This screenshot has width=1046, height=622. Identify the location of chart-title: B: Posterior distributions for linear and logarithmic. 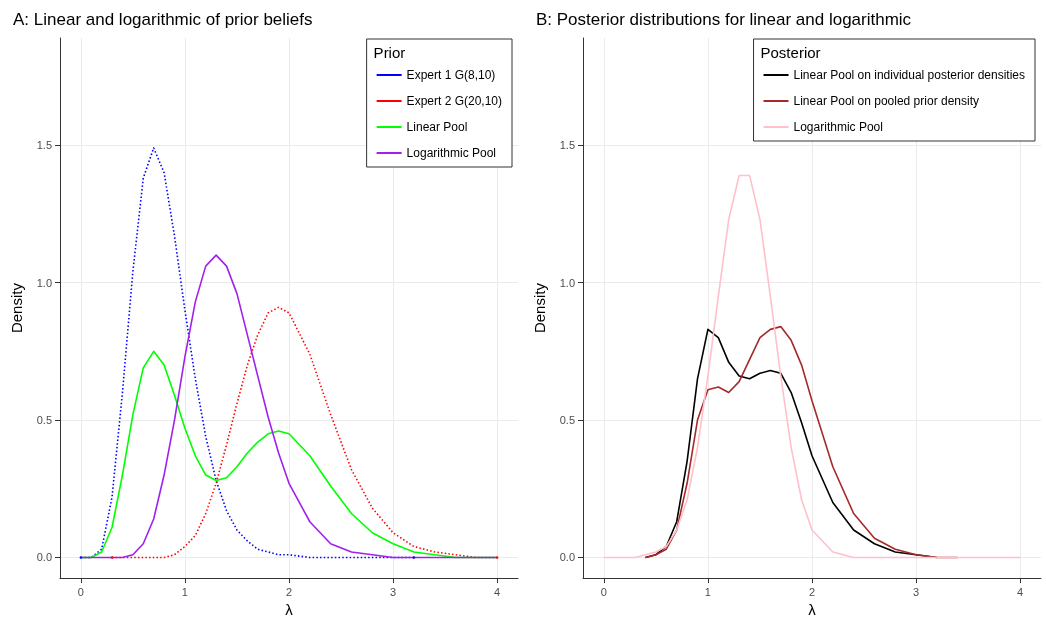
(724, 19).